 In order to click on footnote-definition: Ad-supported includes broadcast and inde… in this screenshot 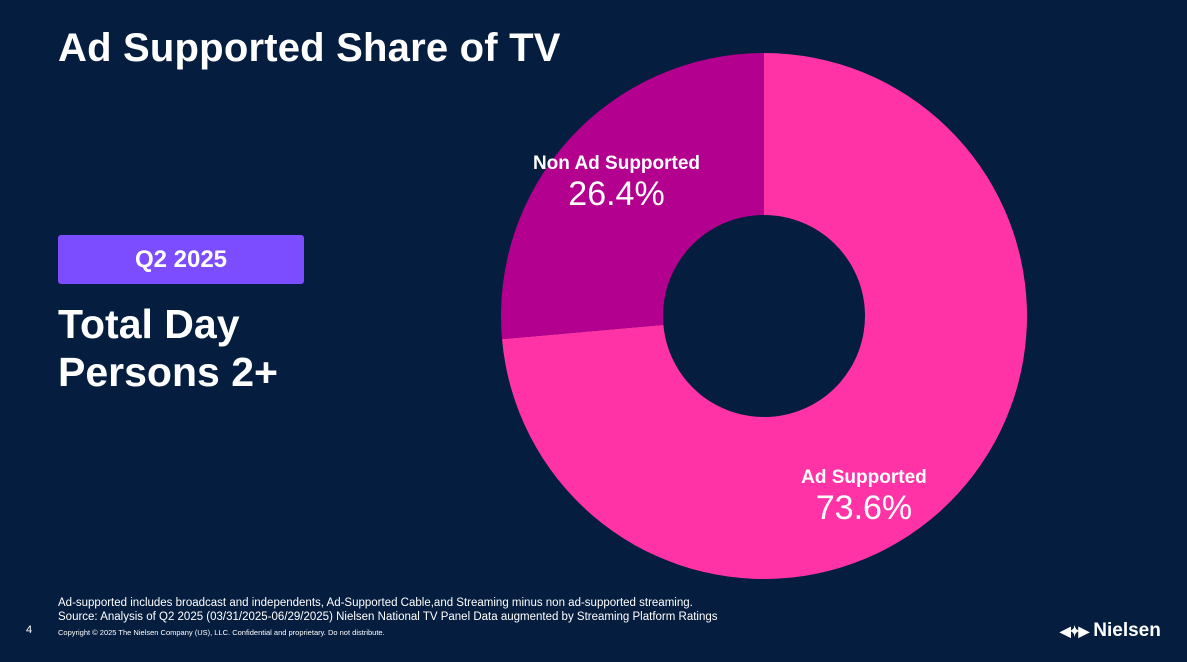, I will do `click(375, 603)`.